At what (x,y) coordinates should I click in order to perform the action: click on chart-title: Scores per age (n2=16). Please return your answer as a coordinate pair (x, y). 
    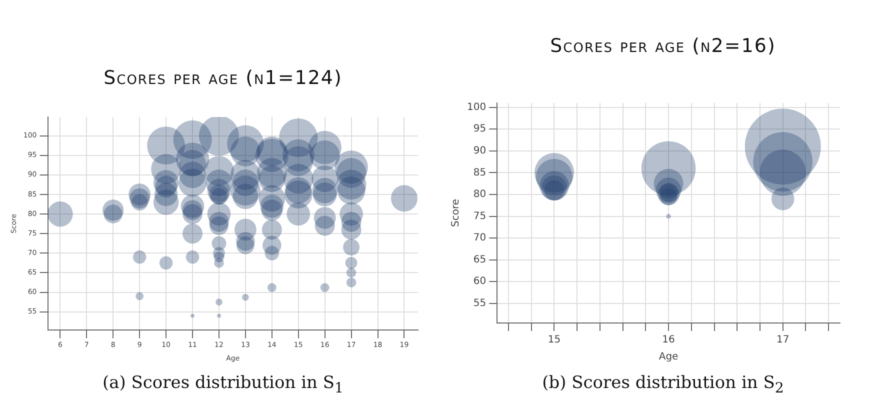
    Looking at the image, I should click on (663, 46).